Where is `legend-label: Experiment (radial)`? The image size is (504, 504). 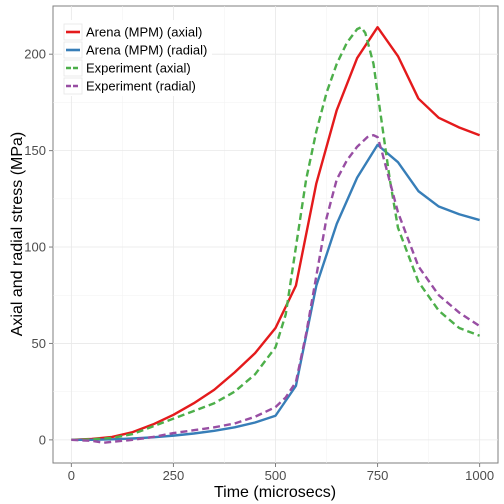
legend-label: Experiment (radial) is located at coordinates (141, 86).